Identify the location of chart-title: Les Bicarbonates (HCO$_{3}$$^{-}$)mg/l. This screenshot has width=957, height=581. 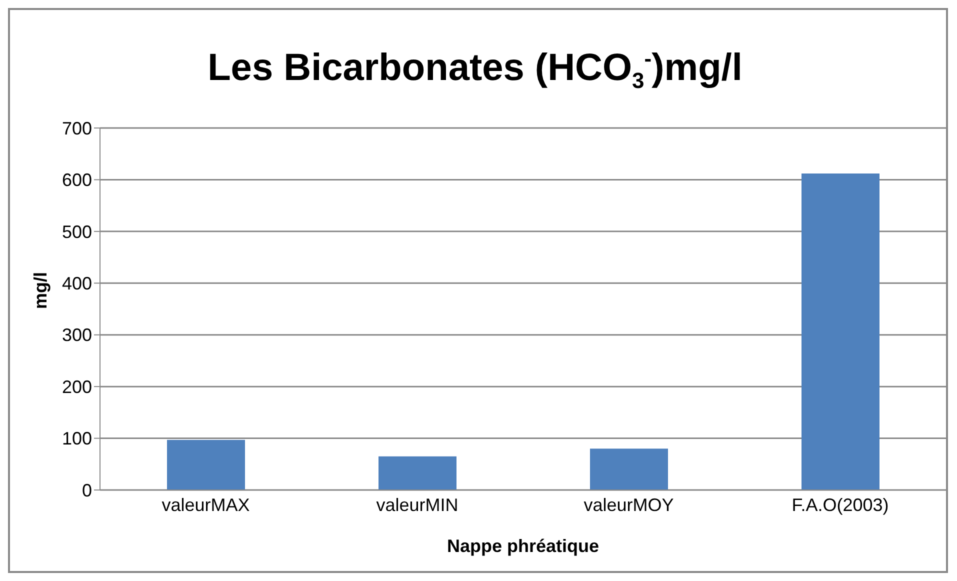
(475, 69).